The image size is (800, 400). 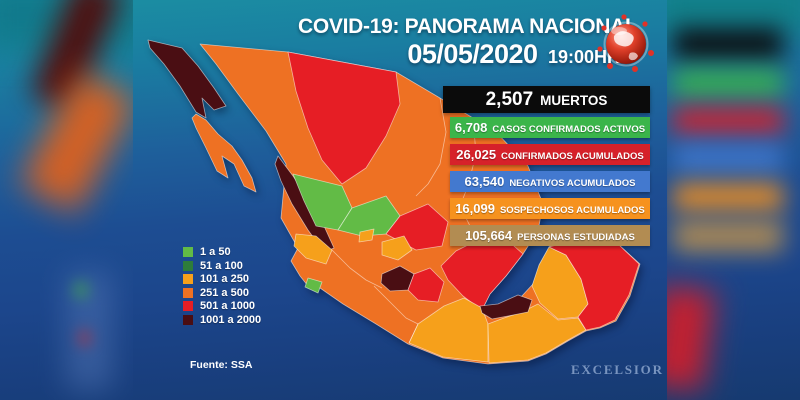 I want to click on legend-label: 251 a 500, so click(x=224, y=292).